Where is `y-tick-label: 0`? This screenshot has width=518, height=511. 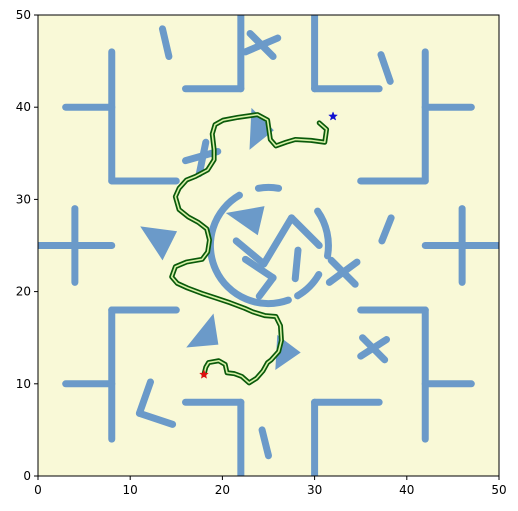 y-tick-label: 0 is located at coordinates (27, 476).